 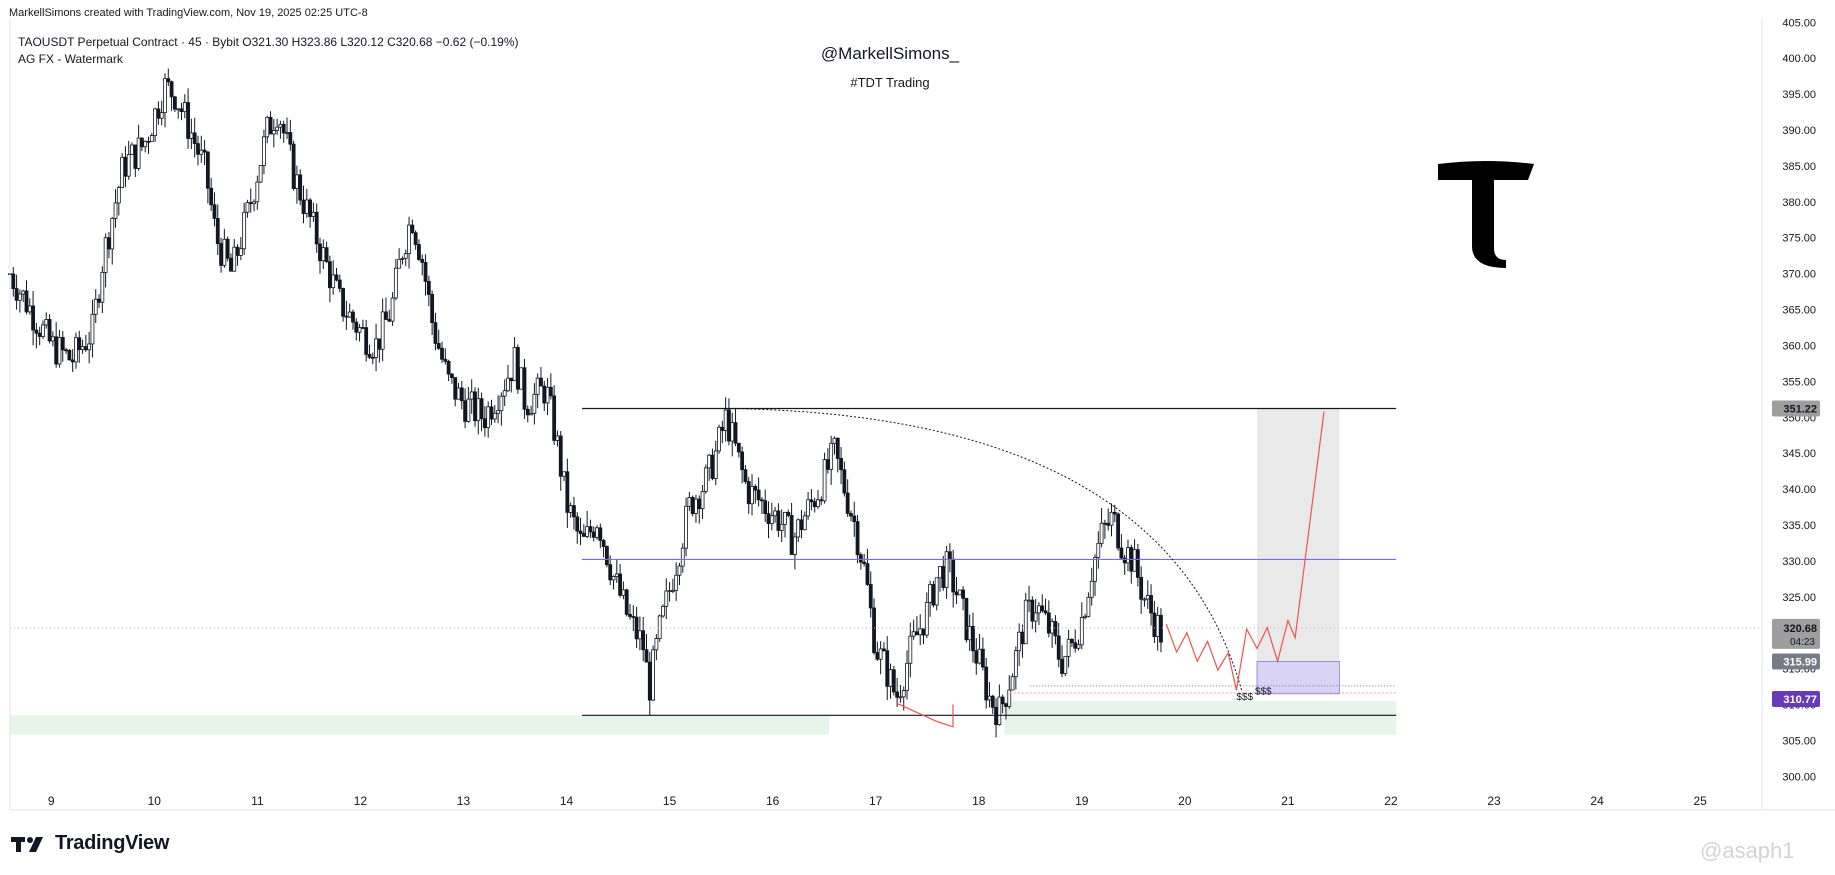 I want to click on box-top-price-label-bg, so click(x=1796, y=661).